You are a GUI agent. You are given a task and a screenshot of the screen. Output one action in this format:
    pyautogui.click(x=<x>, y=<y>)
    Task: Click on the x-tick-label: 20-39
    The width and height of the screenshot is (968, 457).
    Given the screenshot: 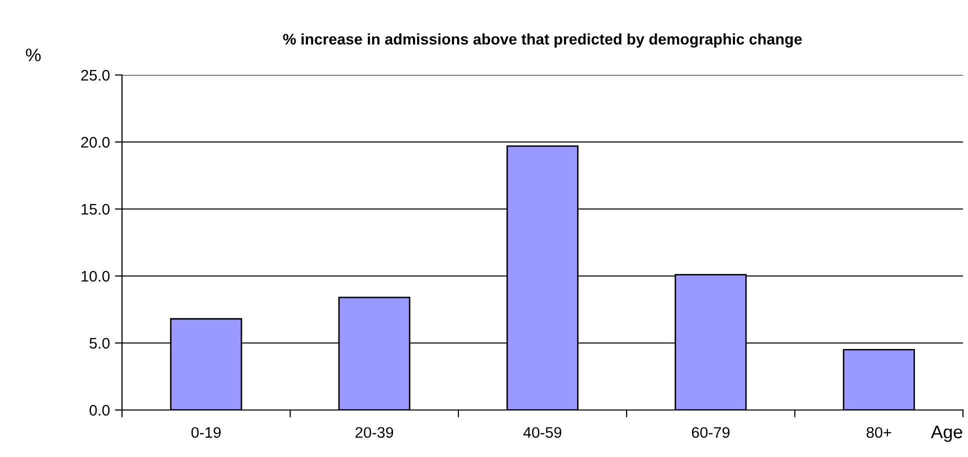 What is the action you would take?
    pyautogui.click(x=375, y=432)
    